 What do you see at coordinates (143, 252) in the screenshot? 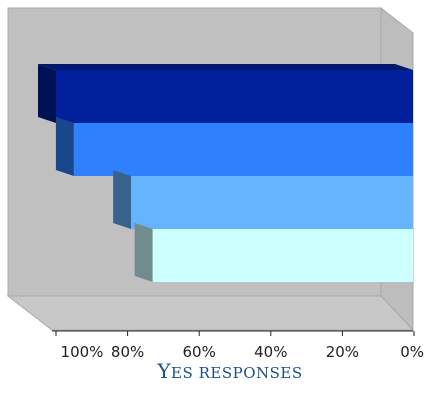
I see `bar-4-end-face` at bounding box center [143, 252].